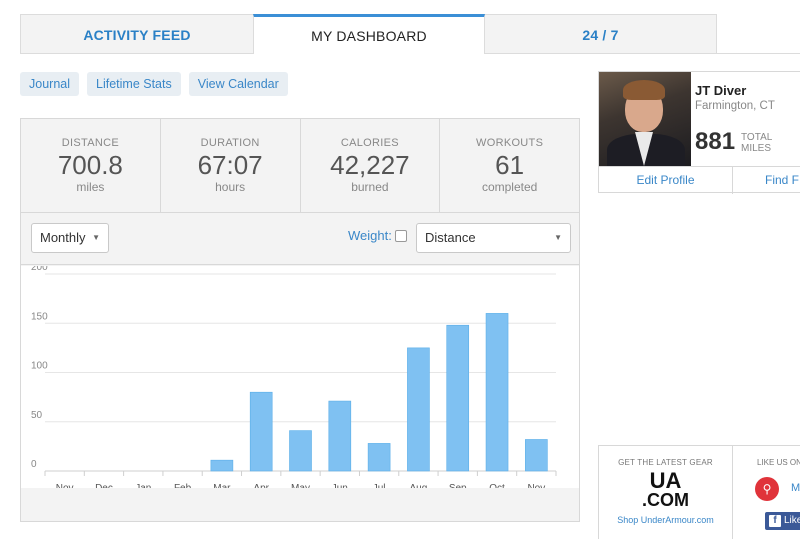 The image size is (800, 539). What do you see at coordinates (715, 141) in the screenshot?
I see `profile-total-miles: 881` at bounding box center [715, 141].